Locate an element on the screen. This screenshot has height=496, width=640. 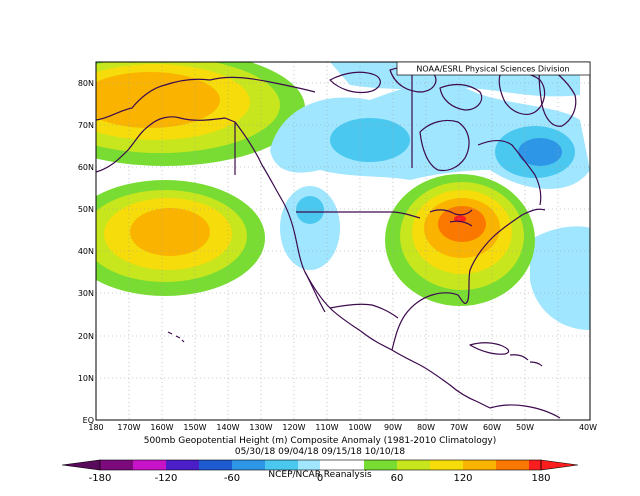
negative-anomaly-atlantic is located at coordinates (560, 278).